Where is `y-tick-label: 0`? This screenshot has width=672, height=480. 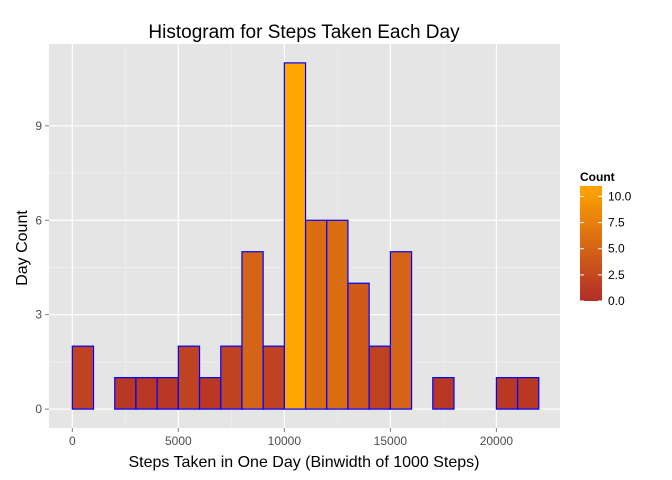
y-tick-label: 0 is located at coordinates (38, 409).